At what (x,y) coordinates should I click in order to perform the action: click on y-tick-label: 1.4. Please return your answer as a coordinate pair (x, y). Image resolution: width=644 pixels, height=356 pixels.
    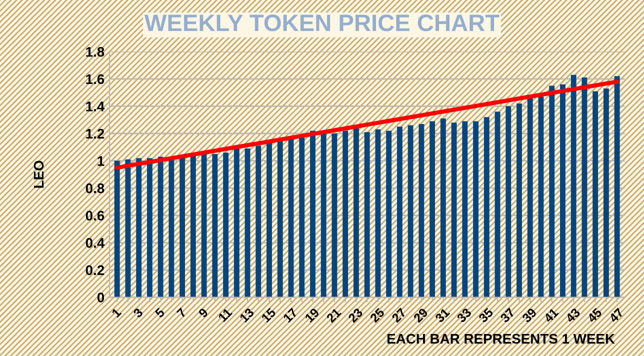
    Looking at the image, I should click on (95, 107).